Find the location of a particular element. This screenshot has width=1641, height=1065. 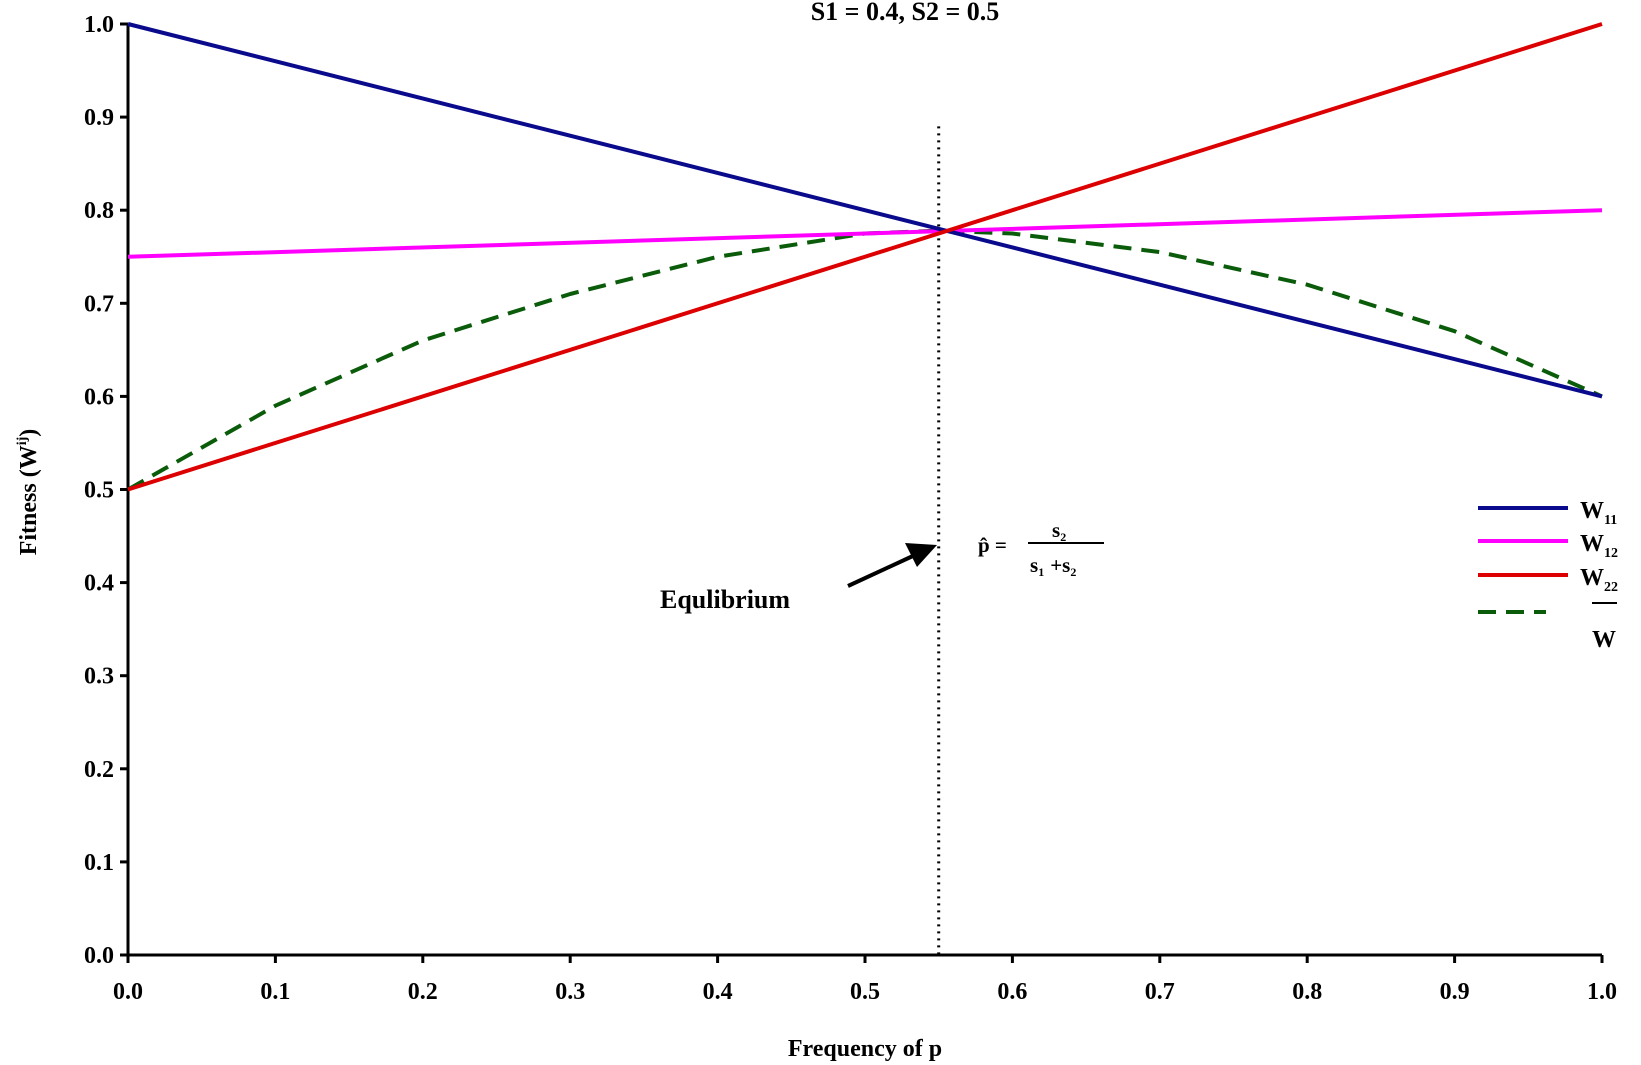

x-axis-title: Frequency of p is located at coordinates (865, 1049).